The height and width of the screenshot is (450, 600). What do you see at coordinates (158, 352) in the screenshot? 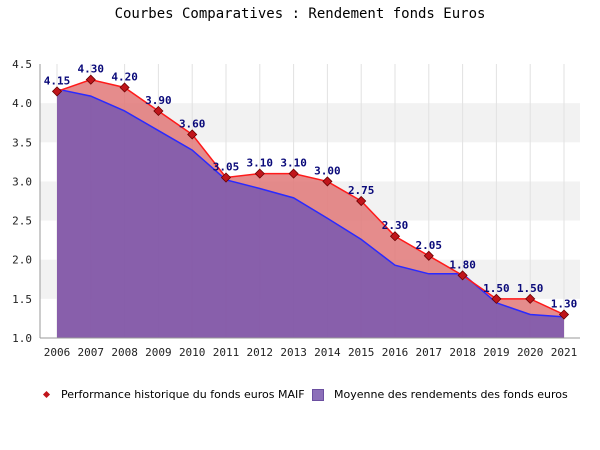
I see `x-tick-label: 2009` at bounding box center [158, 352].